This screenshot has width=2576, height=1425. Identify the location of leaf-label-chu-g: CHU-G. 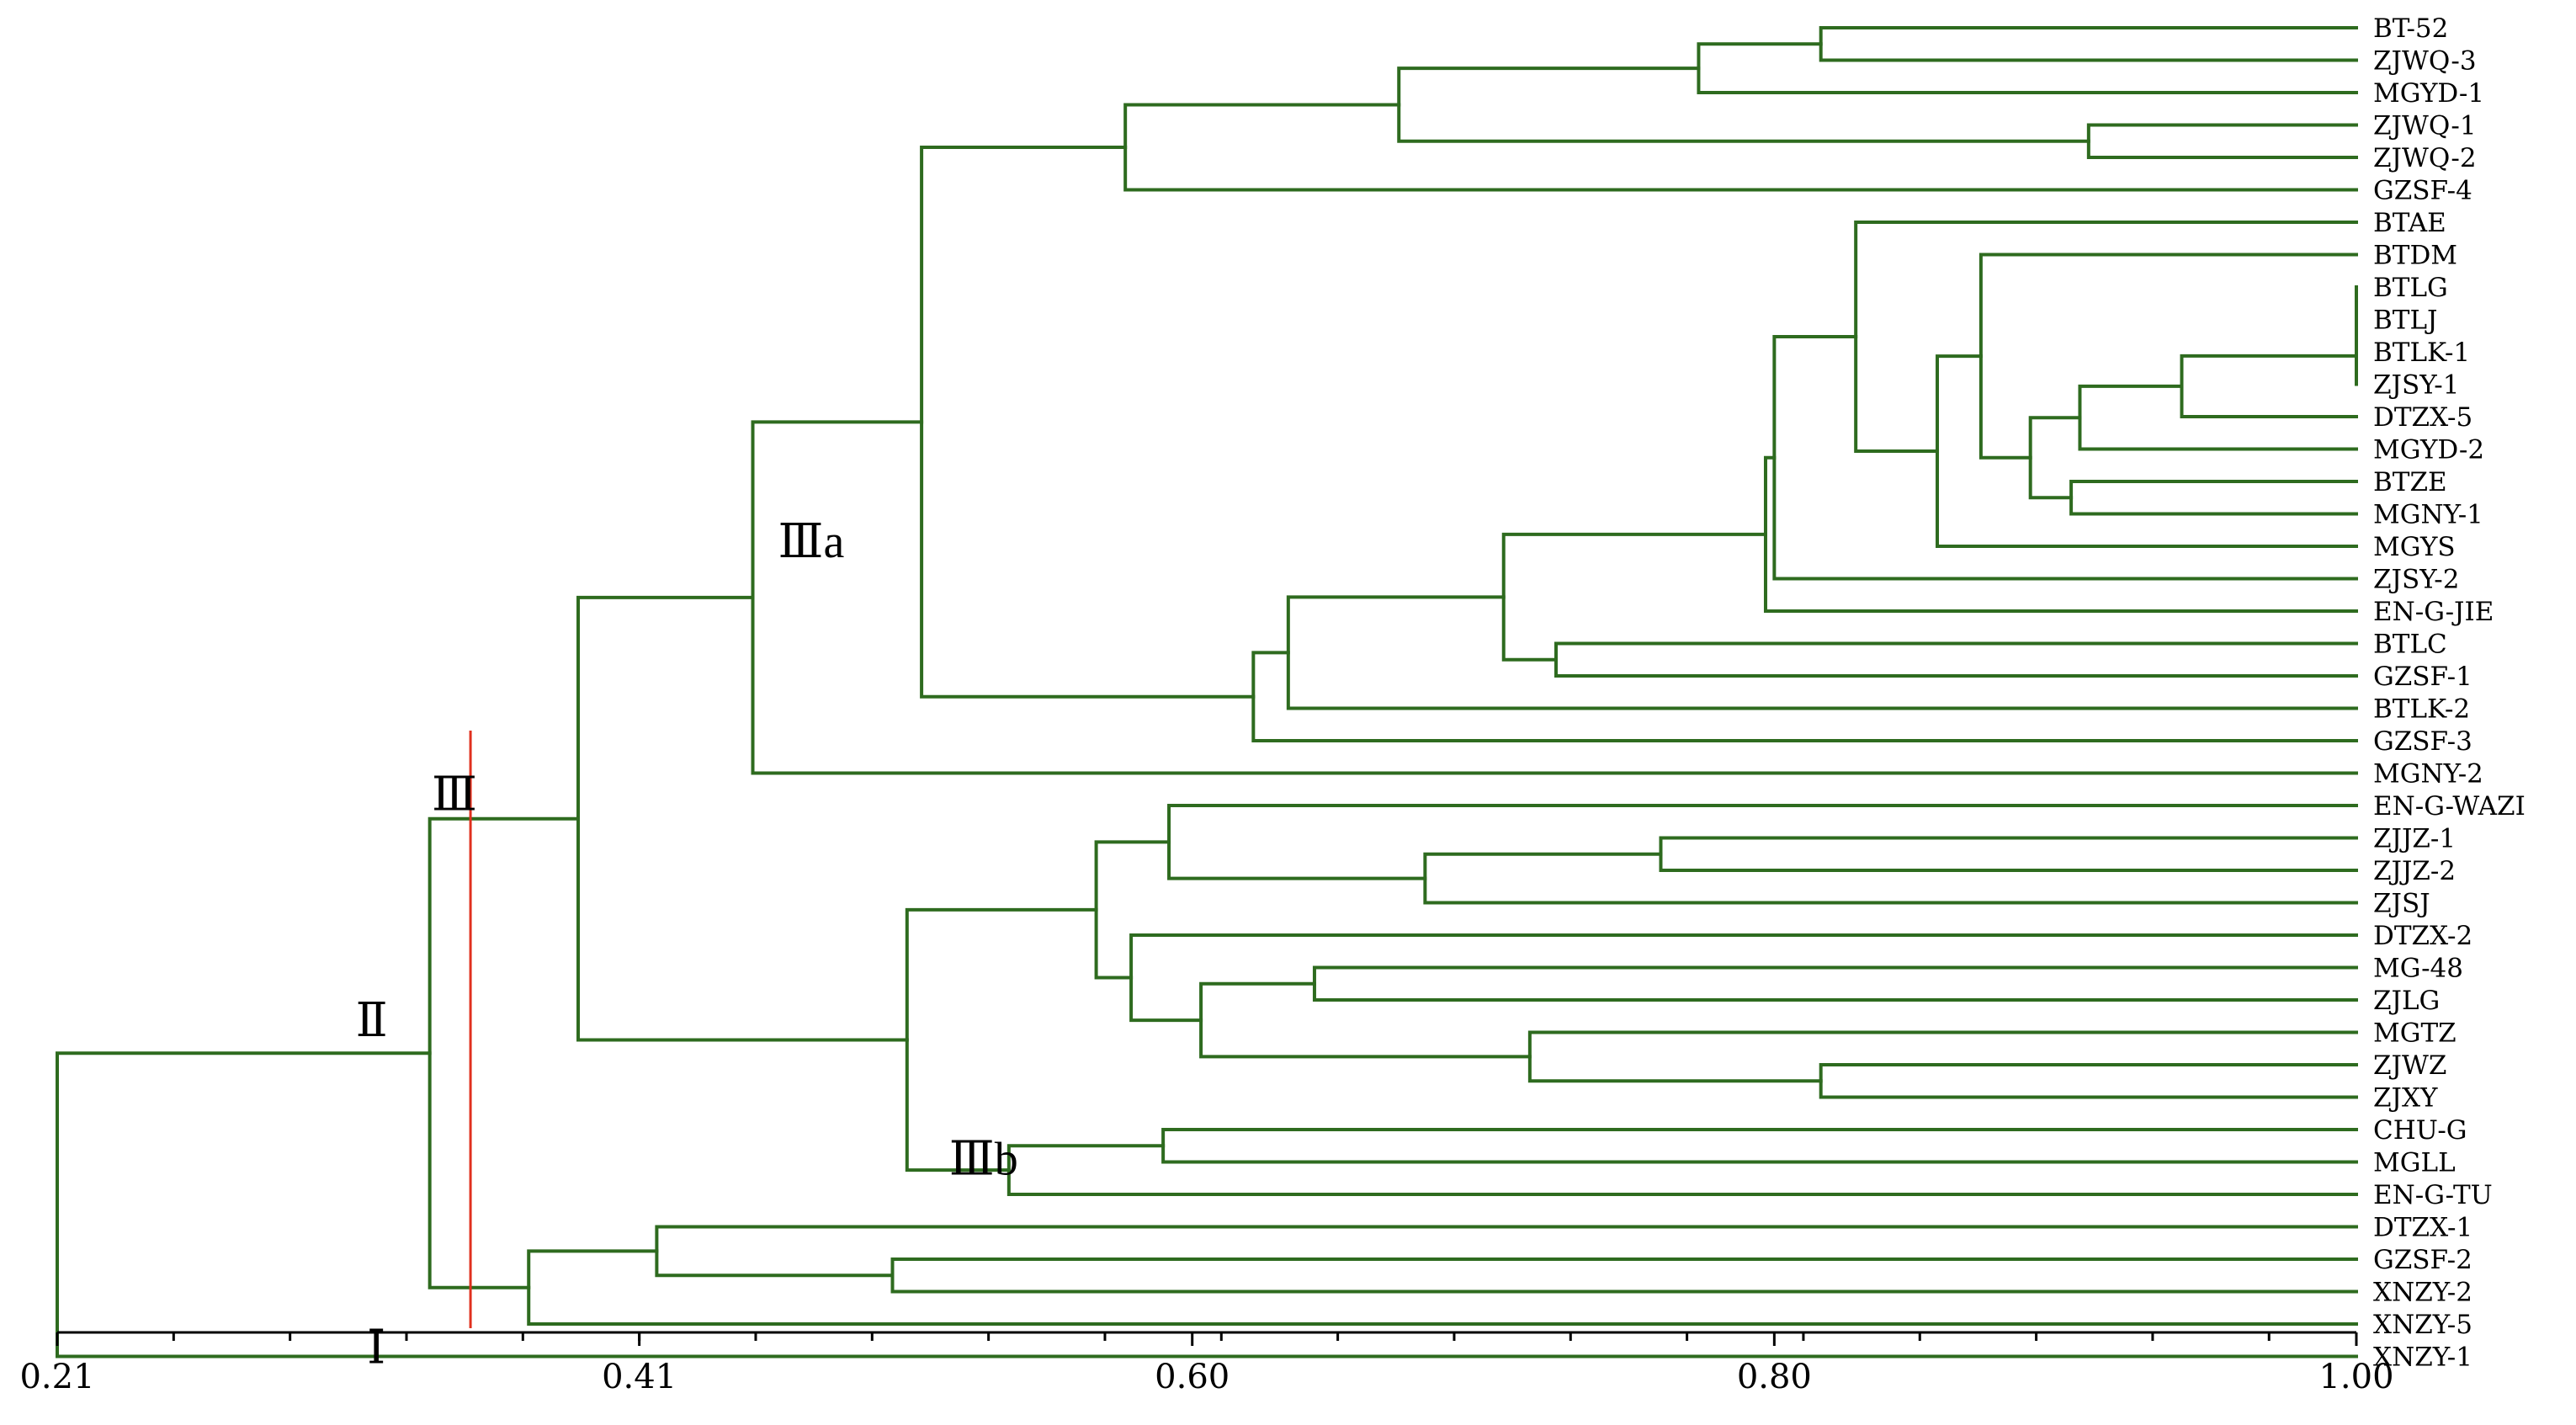
(2420, 1130).